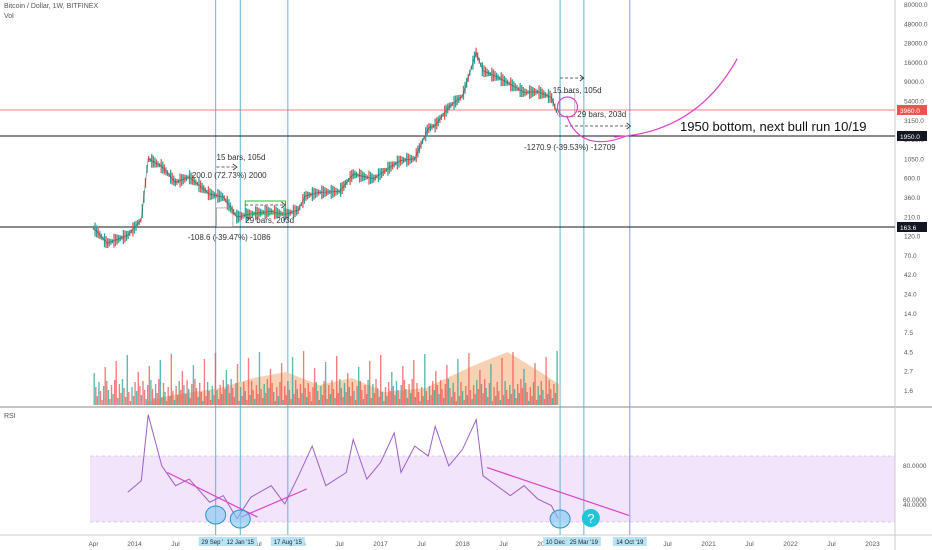  Describe the element at coordinates (908, 391) in the screenshot. I see `price-axis-tick: 1.6` at that location.